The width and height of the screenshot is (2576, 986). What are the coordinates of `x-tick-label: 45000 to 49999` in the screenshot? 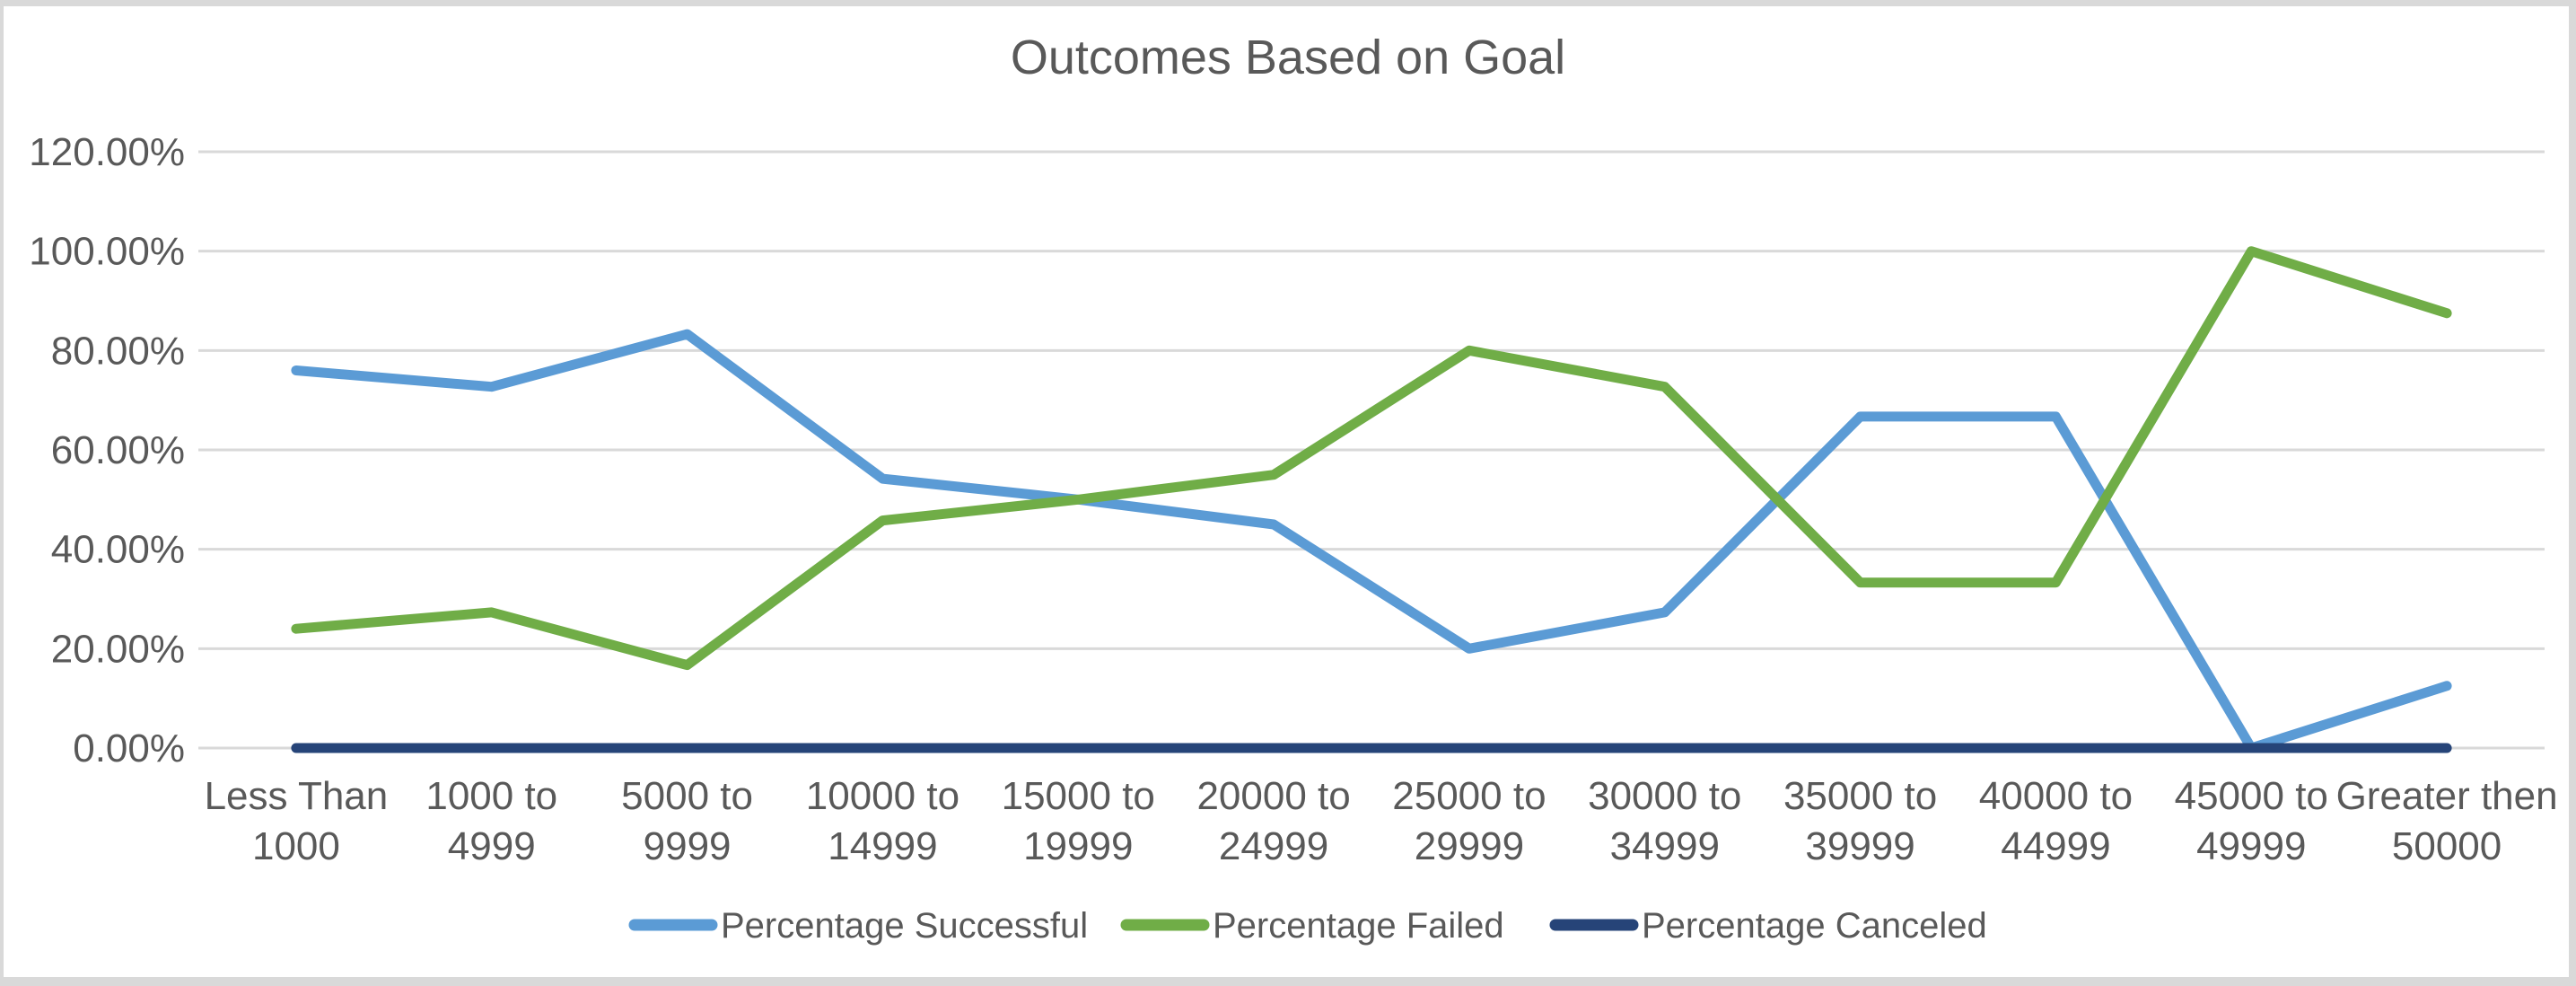 It's located at (2251, 821).